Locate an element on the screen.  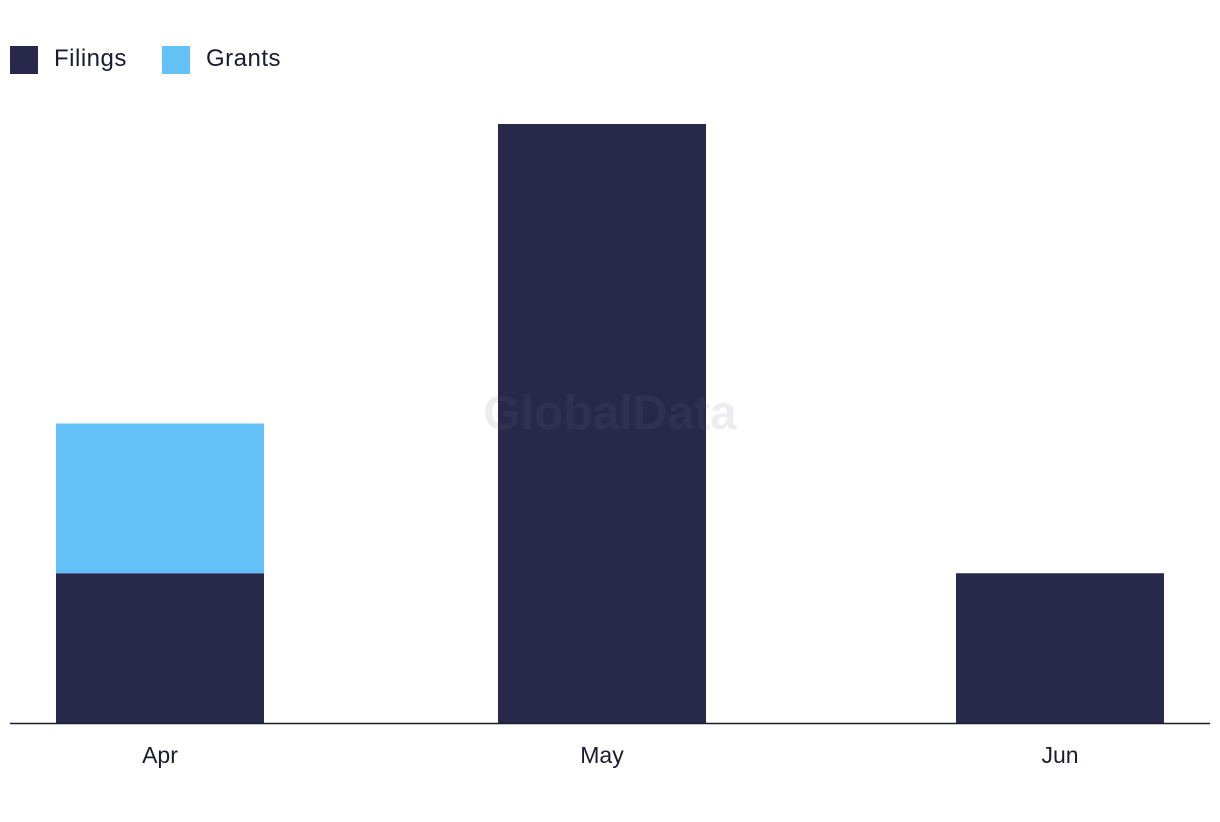
bar-filings-apr is located at coordinates (160, 648).